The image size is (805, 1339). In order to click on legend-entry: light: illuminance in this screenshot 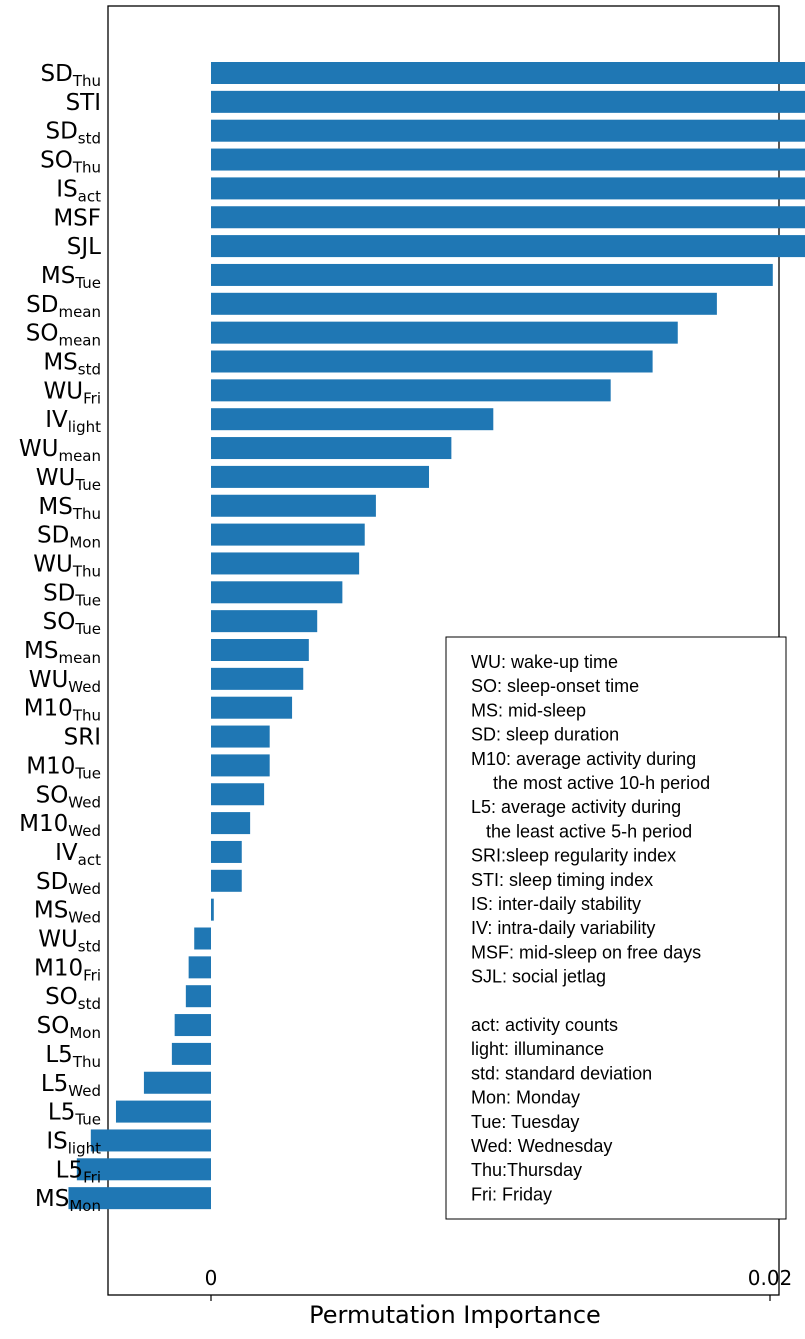, I will do `click(537, 1049)`.